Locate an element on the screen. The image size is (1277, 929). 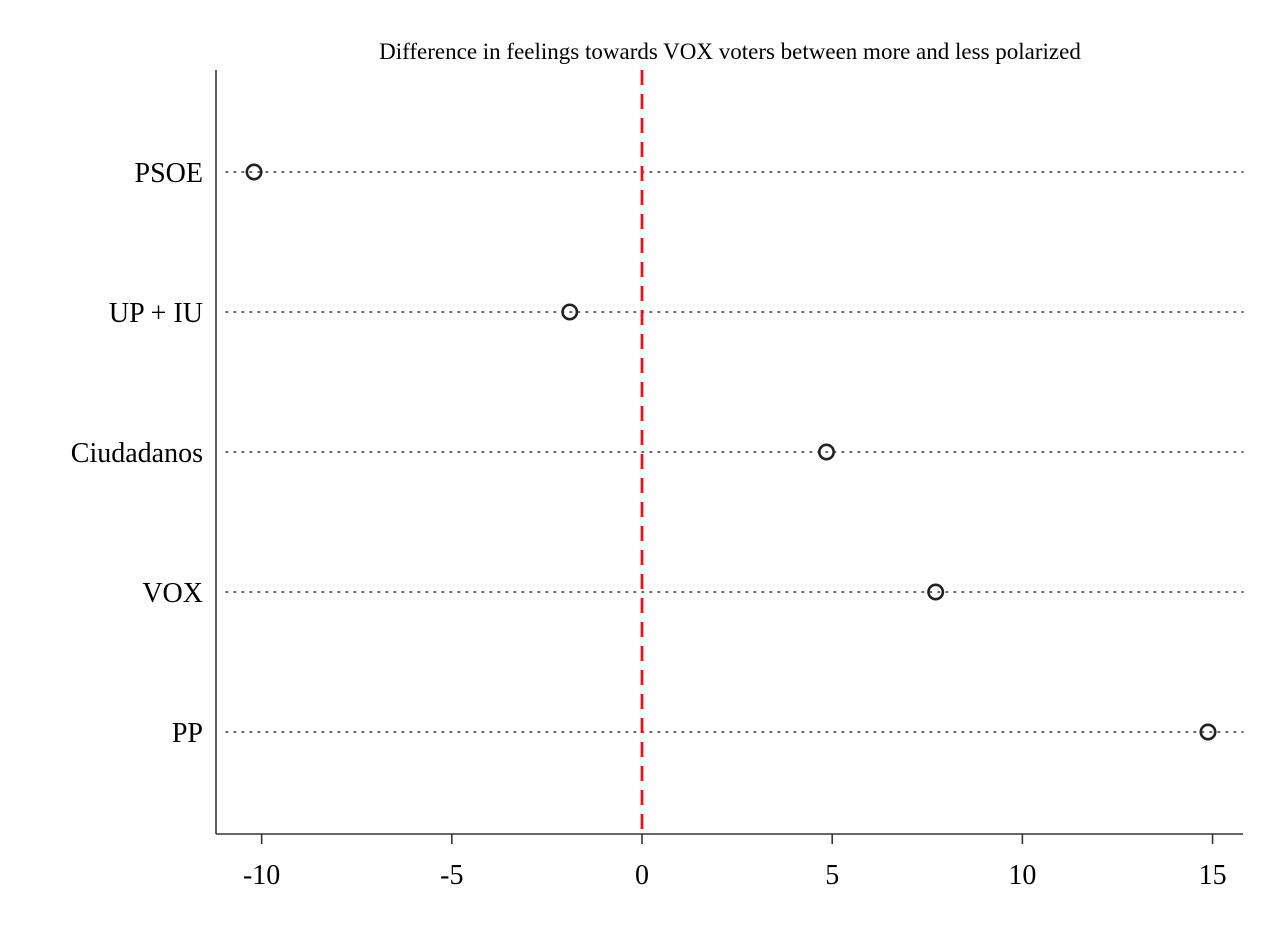
category-label-2: Ciudadanos is located at coordinates (137, 453).